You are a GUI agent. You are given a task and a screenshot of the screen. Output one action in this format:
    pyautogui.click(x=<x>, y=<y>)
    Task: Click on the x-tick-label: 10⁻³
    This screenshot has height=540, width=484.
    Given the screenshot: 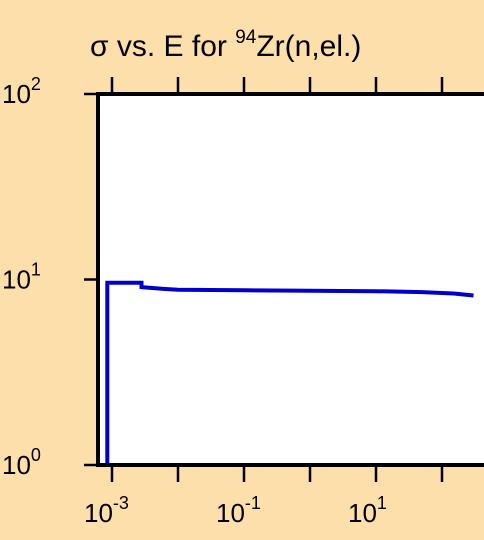 What is the action you would take?
    pyautogui.click(x=106, y=510)
    